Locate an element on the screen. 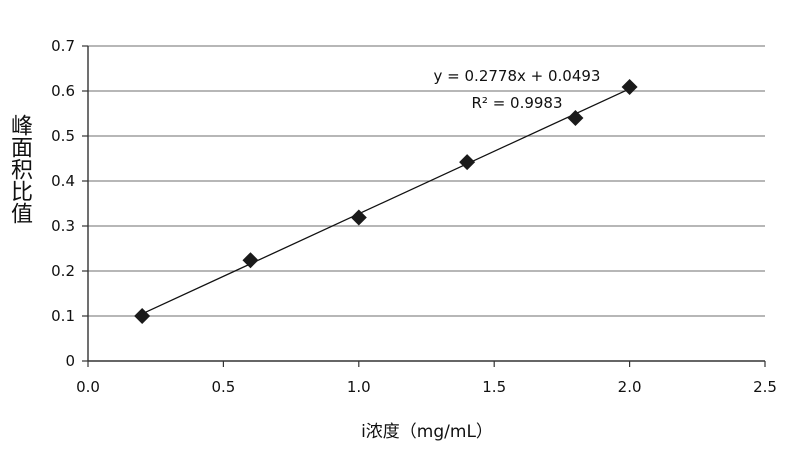 This screenshot has height=467, width=800. x-tick-label: 1.0 is located at coordinates (359, 387).